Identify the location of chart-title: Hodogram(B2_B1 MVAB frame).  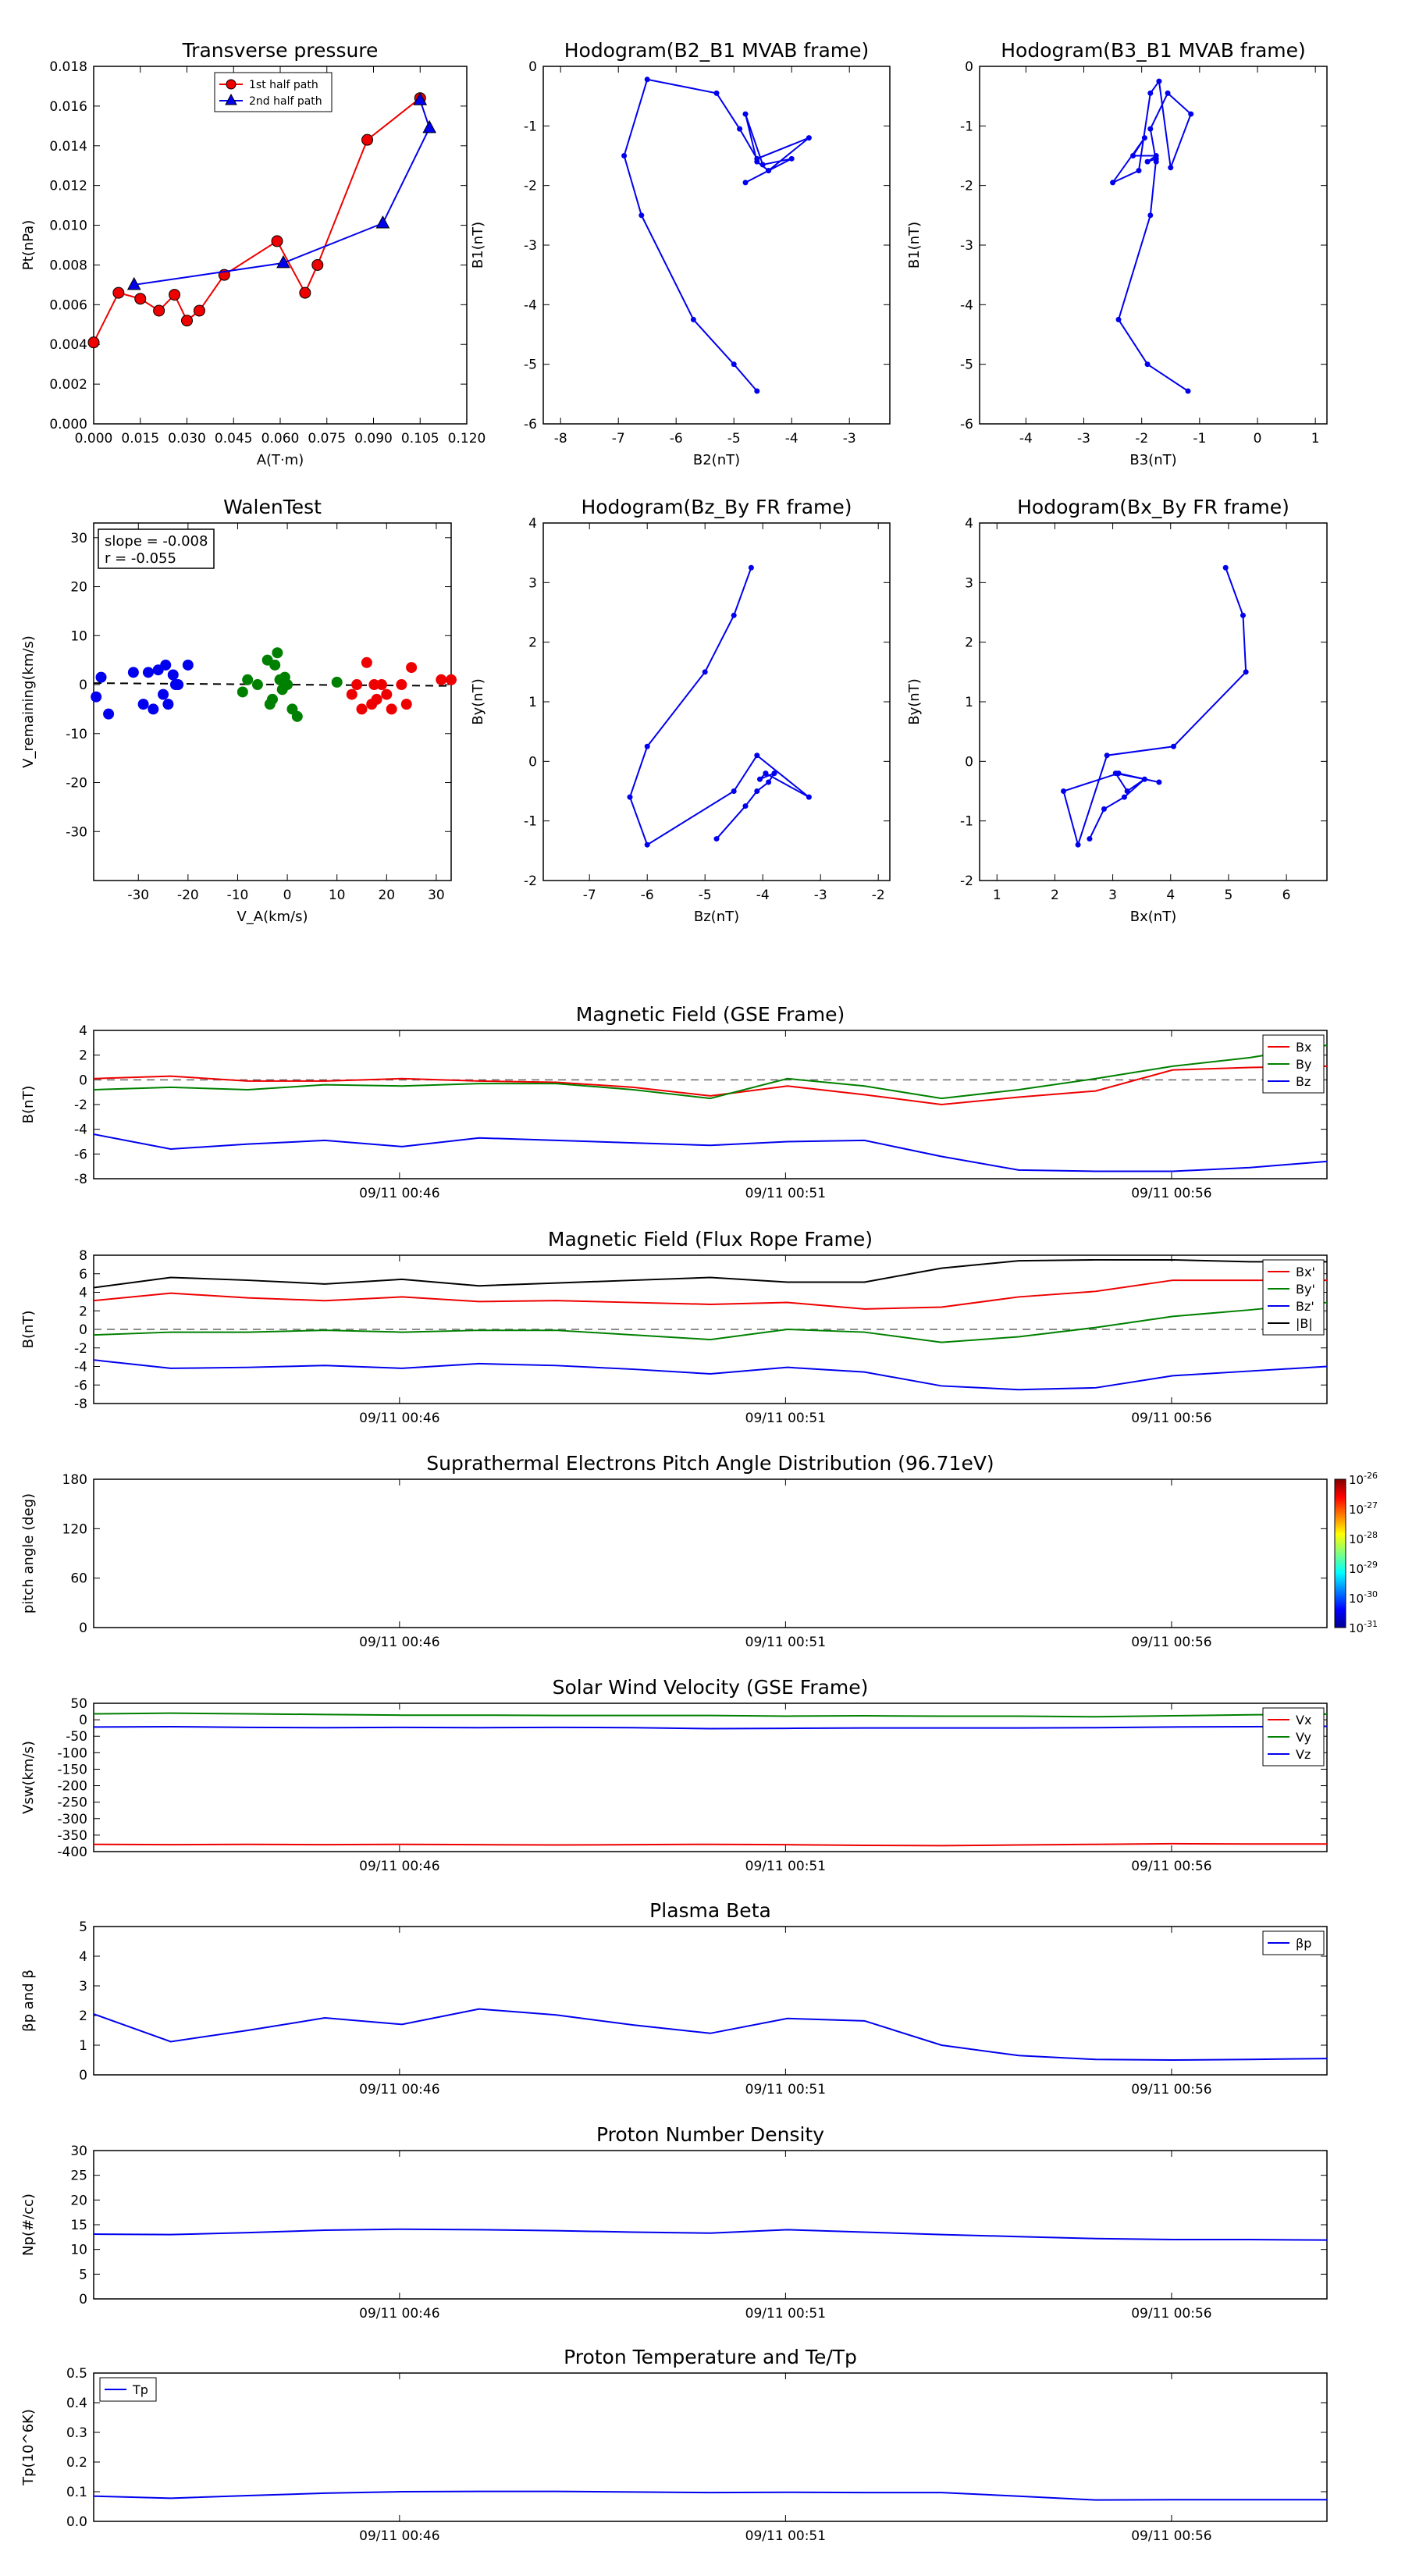
(717, 51).